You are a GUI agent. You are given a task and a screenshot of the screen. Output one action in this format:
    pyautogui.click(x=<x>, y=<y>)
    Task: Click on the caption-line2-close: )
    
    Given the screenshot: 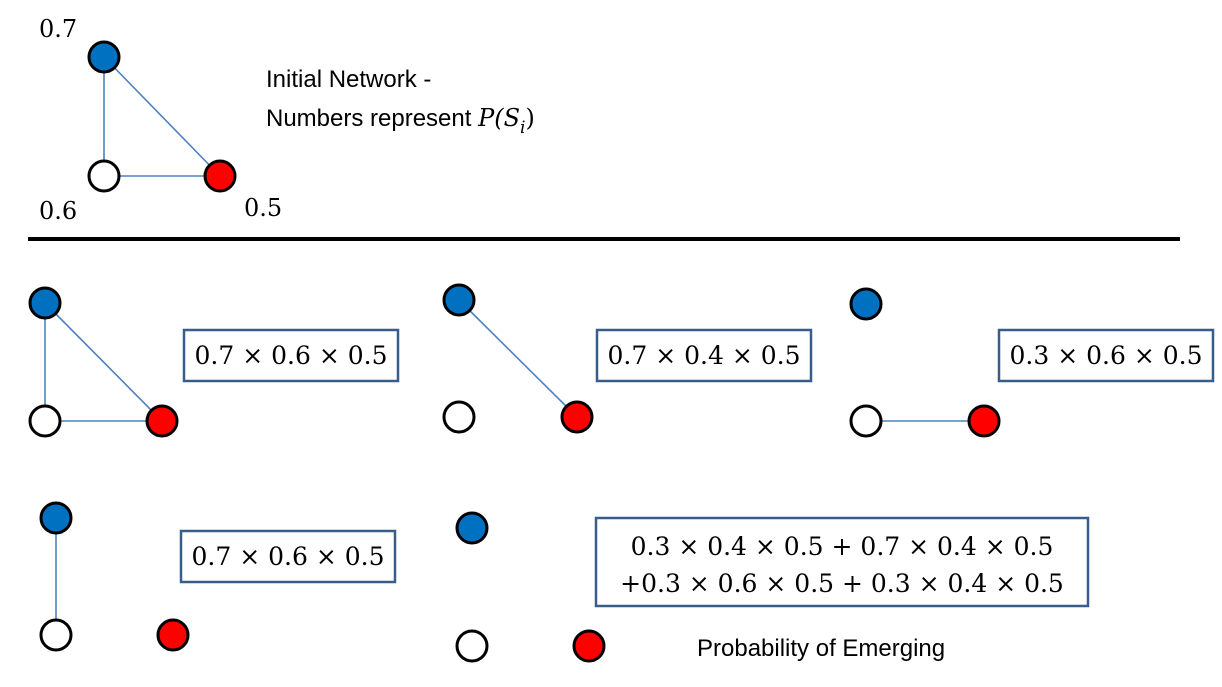 What is the action you would take?
    pyautogui.click(x=529, y=118)
    